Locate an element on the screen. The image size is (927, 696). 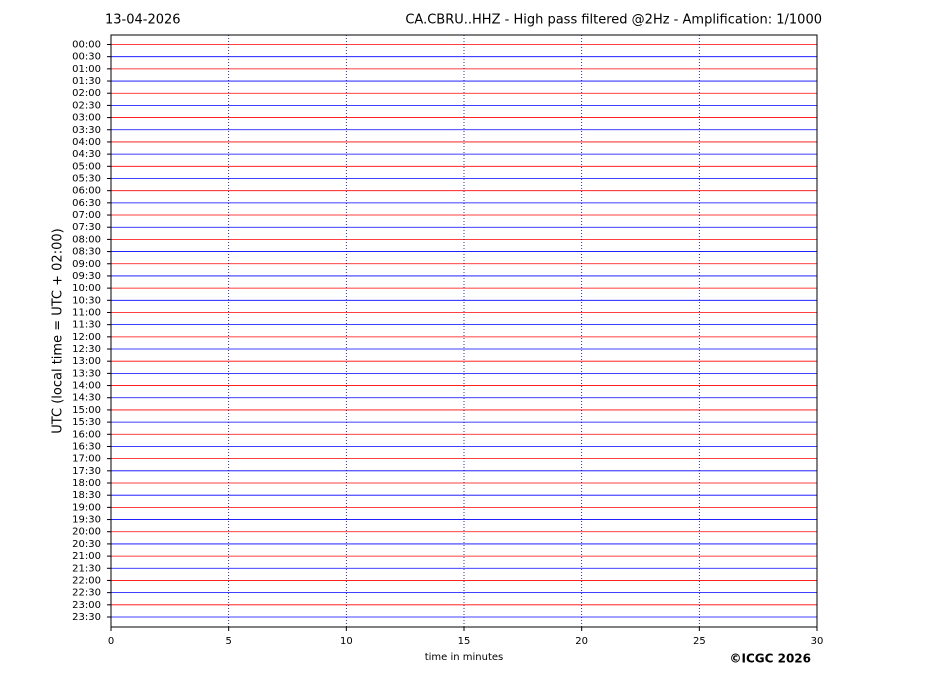
y-tick-label: 16:30 is located at coordinates (86, 446).